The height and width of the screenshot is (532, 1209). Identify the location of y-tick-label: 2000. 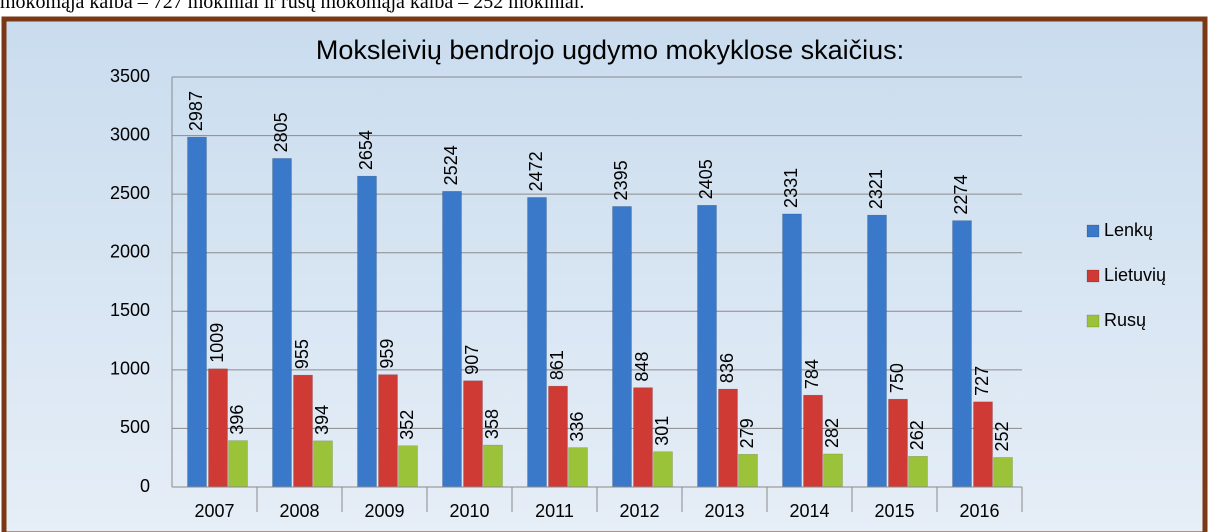
(130, 251).